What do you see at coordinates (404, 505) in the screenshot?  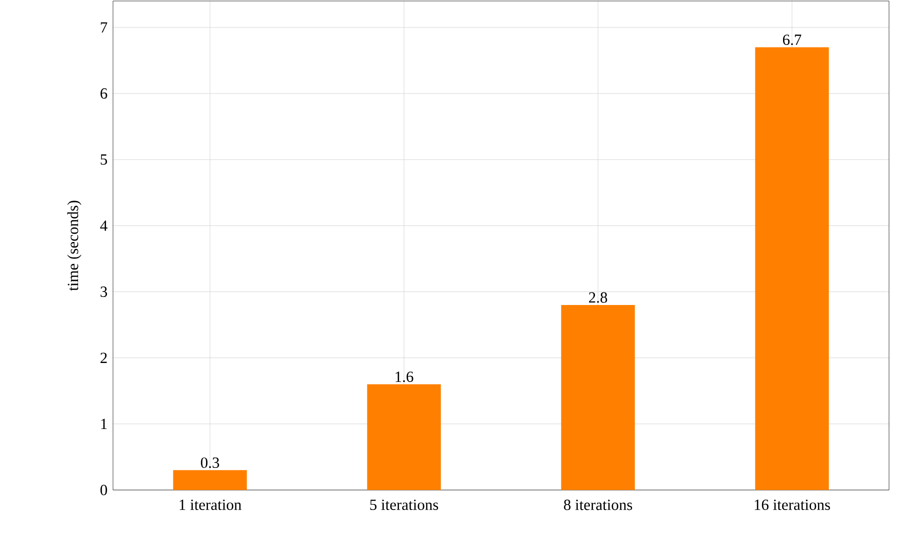 I see `x-tick-label: 5 iterations` at bounding box center [404, 505].